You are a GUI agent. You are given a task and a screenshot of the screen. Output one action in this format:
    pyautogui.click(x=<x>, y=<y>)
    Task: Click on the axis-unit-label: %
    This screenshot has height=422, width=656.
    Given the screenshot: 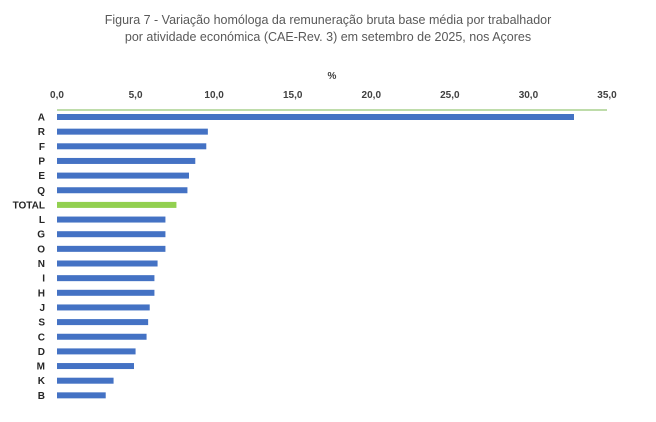 What is the action you would take?
    pyautogui.click(x=332, y=76)
    